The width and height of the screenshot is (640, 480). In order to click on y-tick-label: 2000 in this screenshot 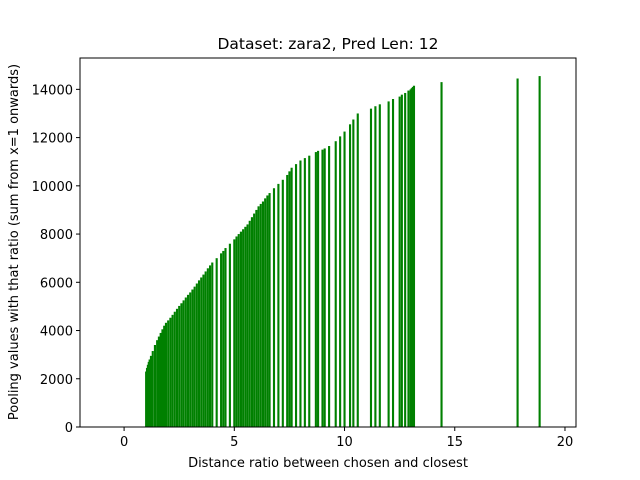, I will do `click(56, 380)`.